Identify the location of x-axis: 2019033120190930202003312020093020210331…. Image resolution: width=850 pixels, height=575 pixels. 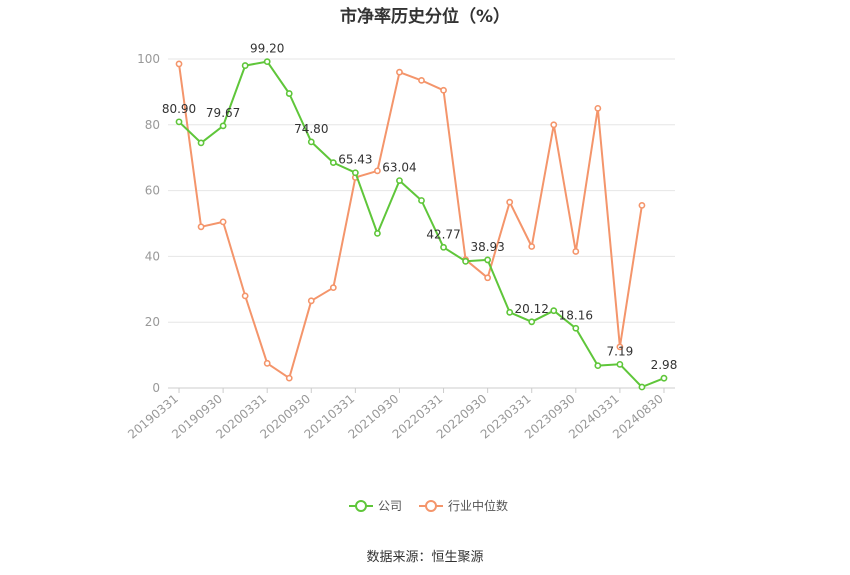
(395, 415).